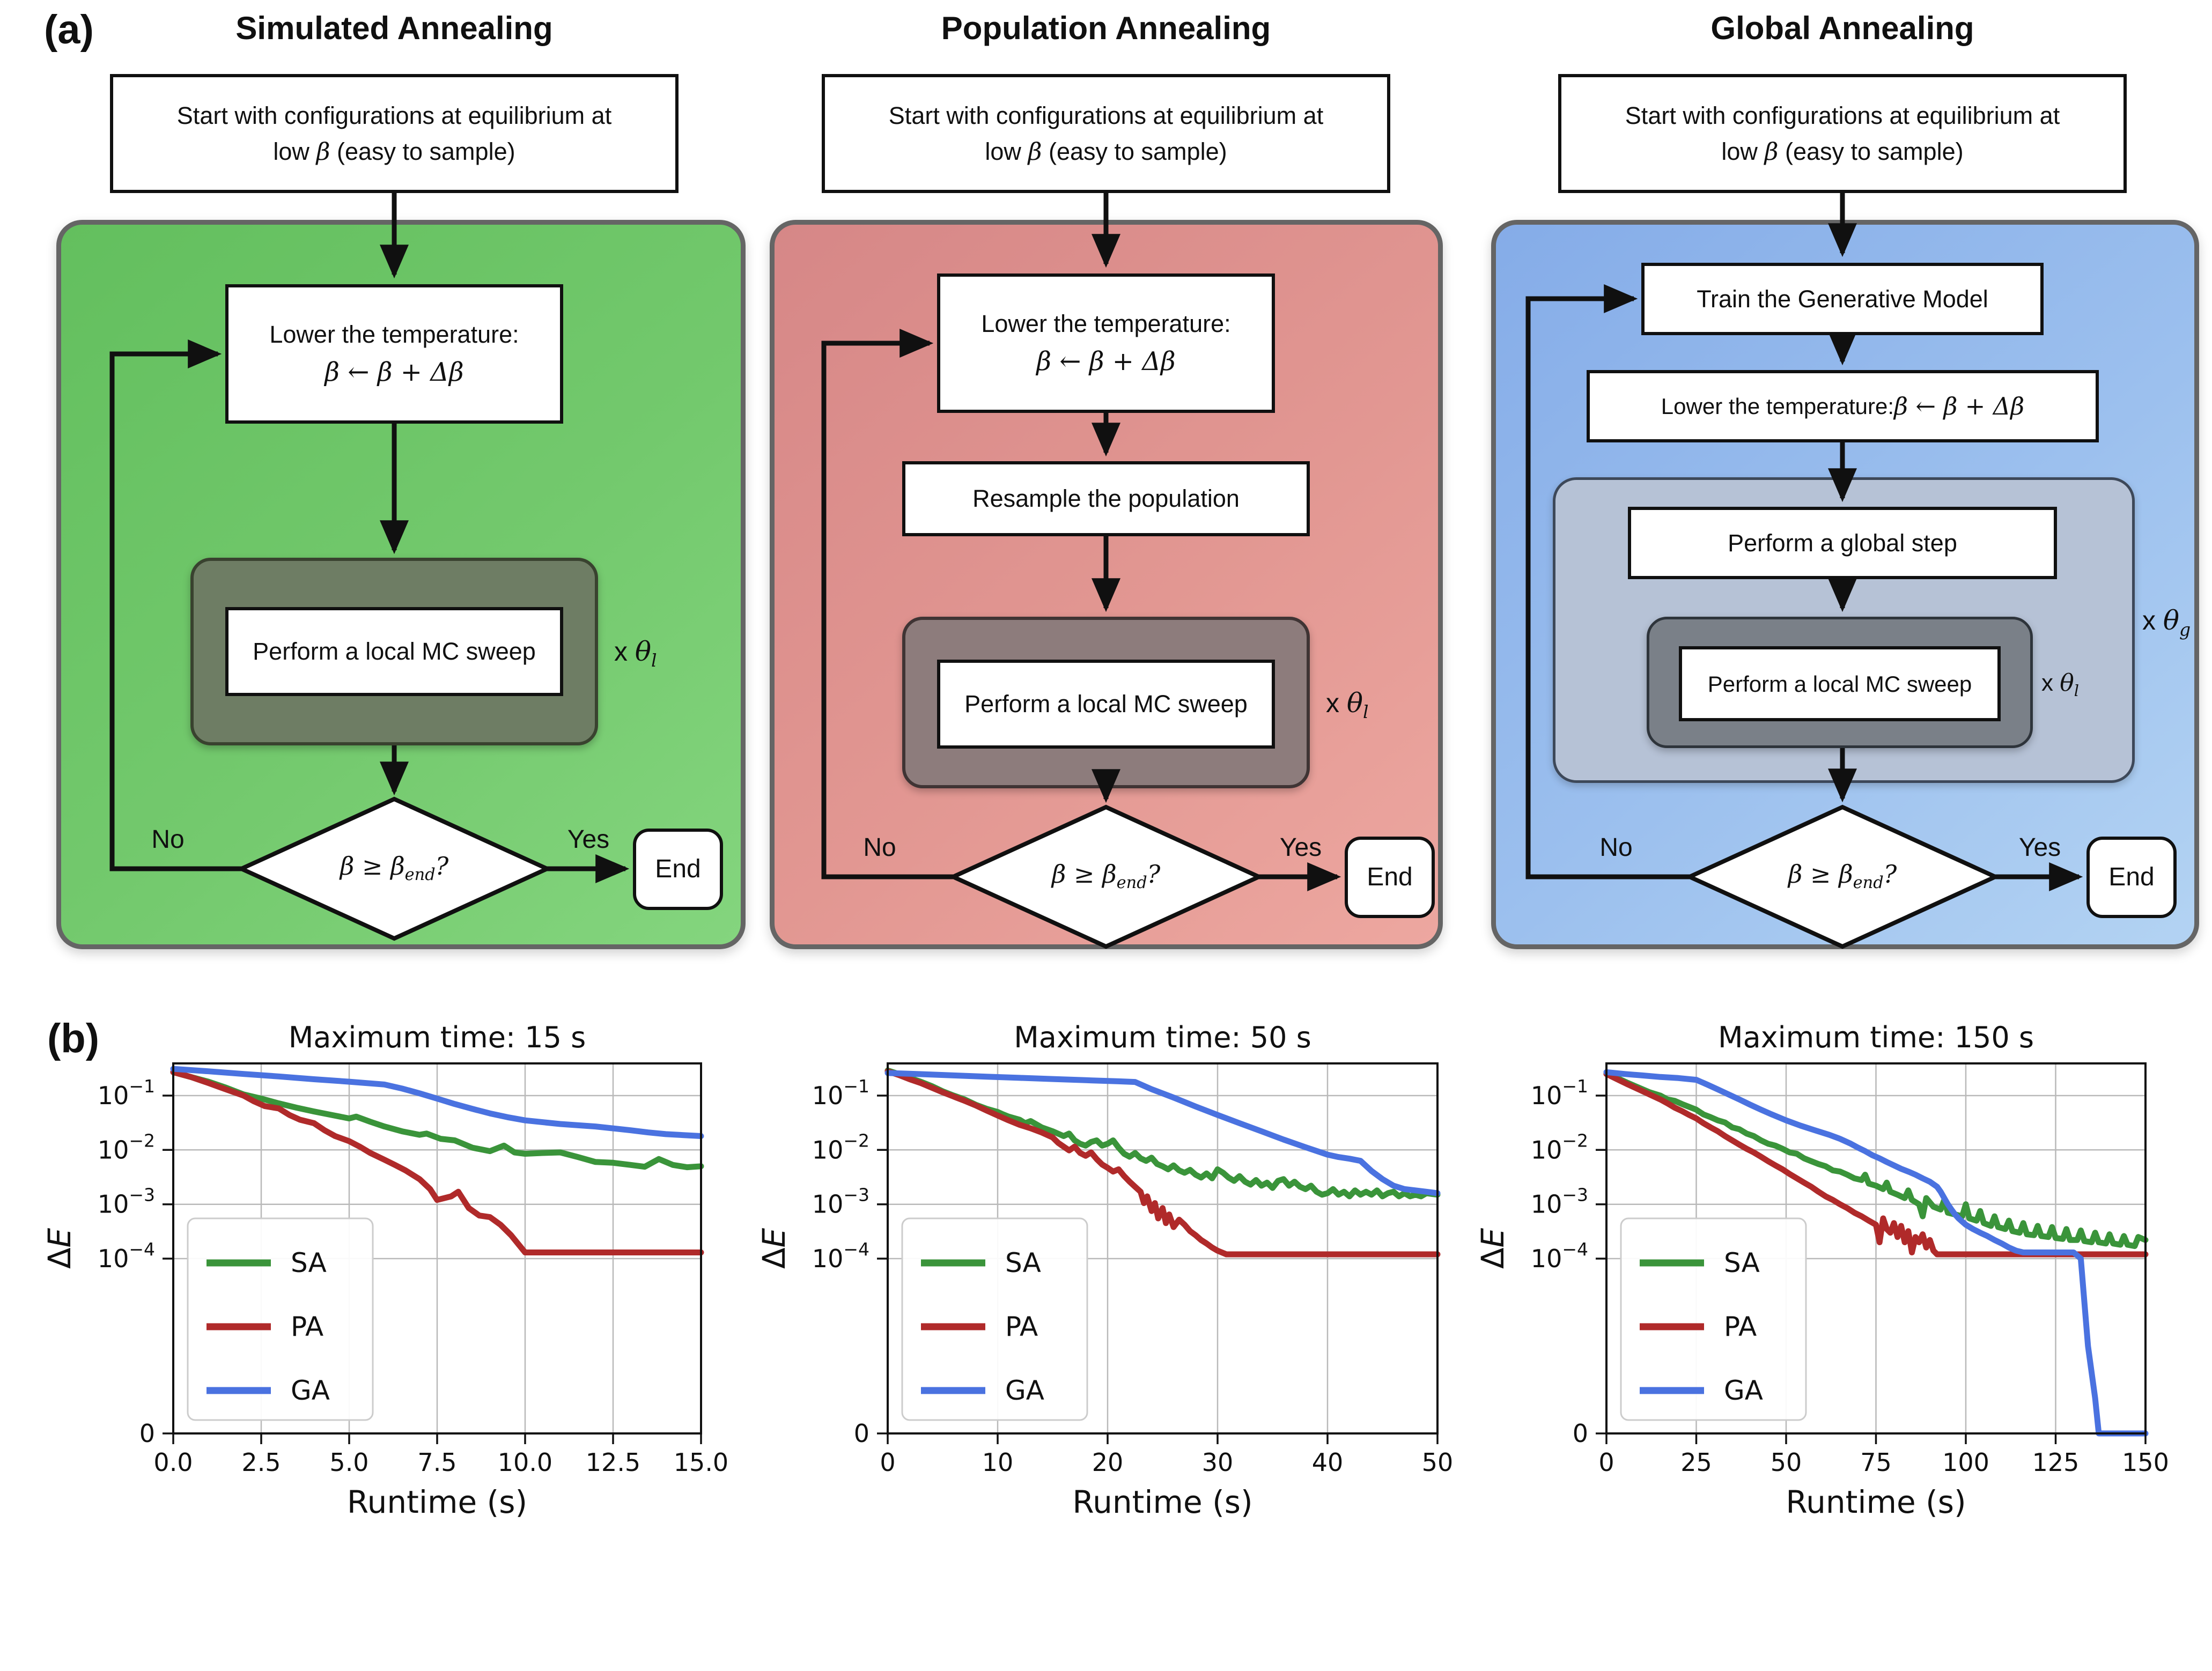 The width and height of the screenshot is (2212, 1671). I want to click on chart-1-series-PA, so click(437, 1162).